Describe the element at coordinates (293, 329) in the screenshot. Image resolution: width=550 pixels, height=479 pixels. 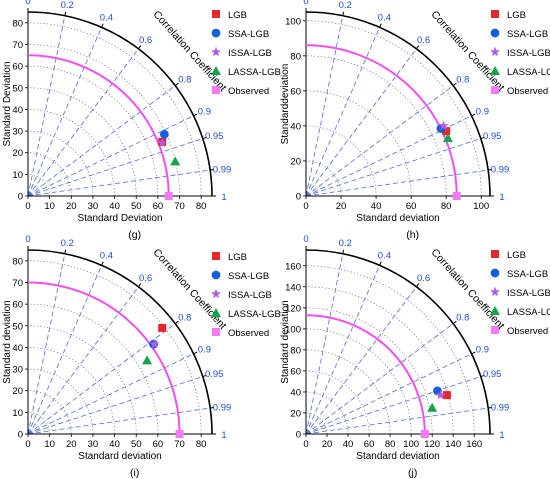
I see `y-tick-label: 100` at that location.